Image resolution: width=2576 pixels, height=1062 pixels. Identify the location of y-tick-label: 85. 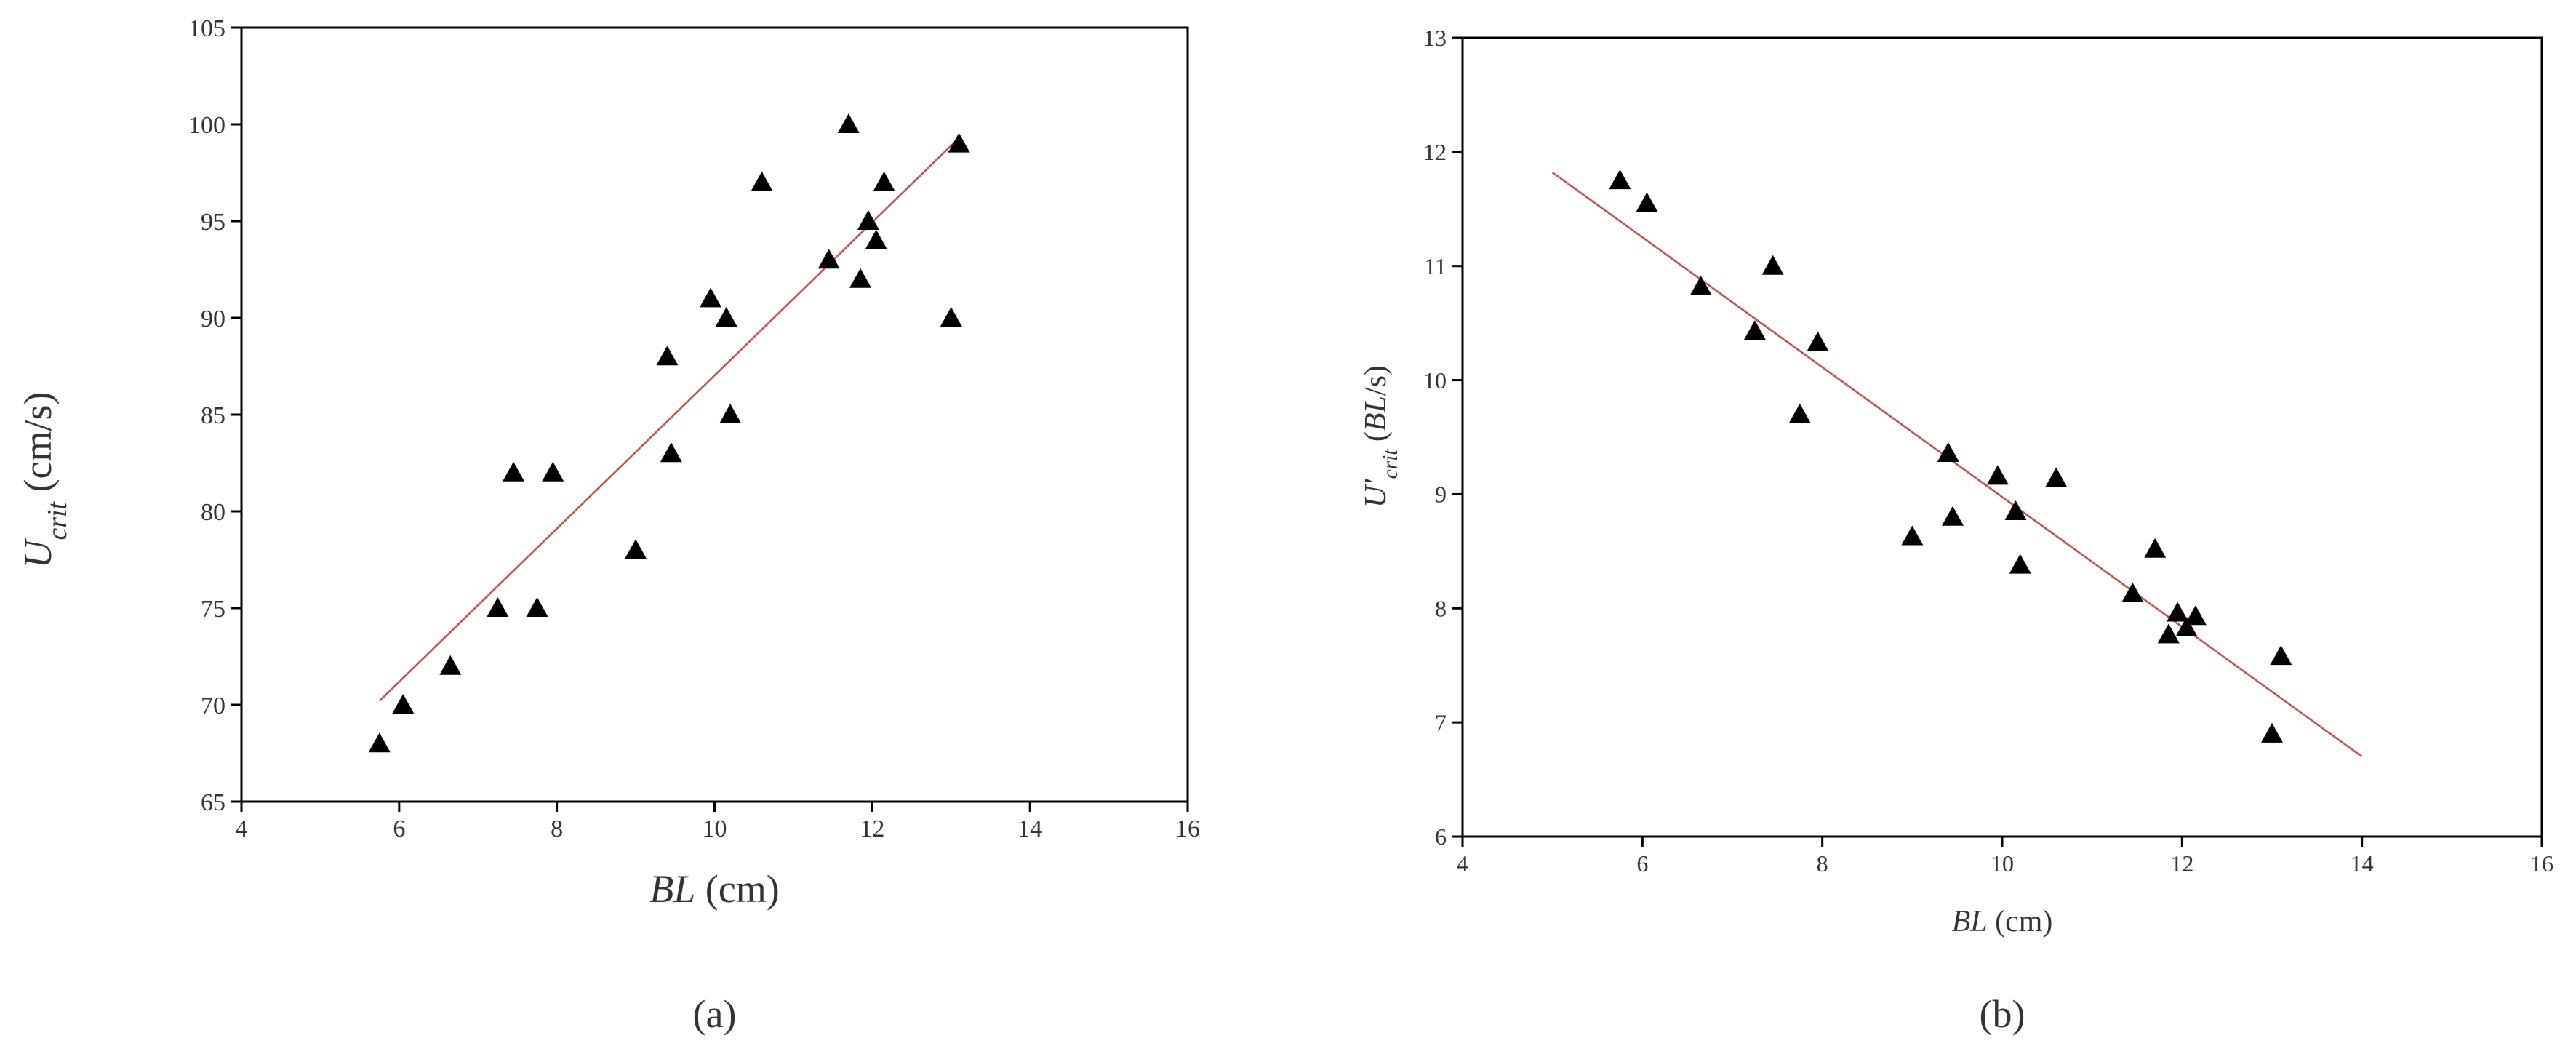
(213, 415).